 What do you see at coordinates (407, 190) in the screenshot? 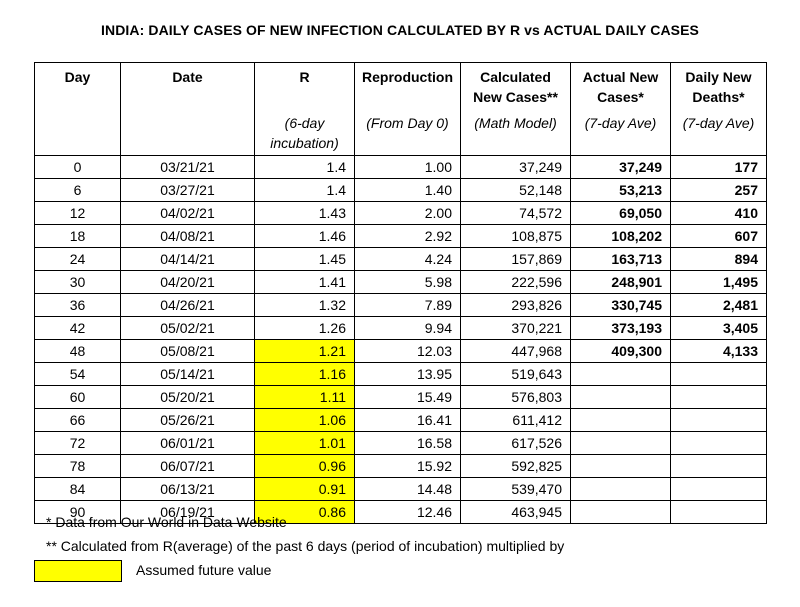
I see `cell-repro: 1.40` at bounding box center [407, 190].